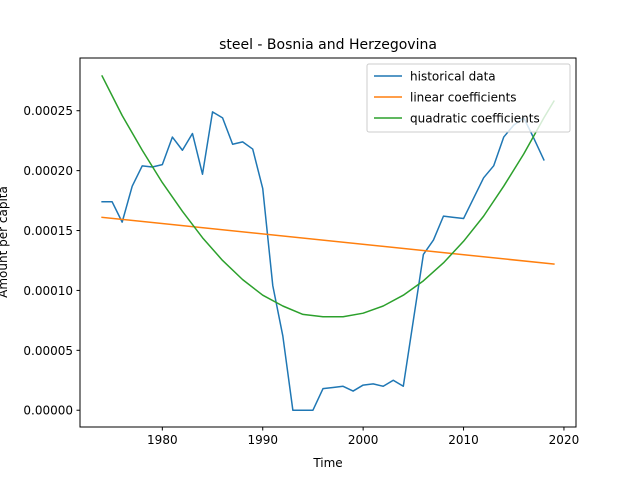 Image resolution: width=640 pixels, height=480 pixels. I want to click on x-tick-label: 1990, so click(262, 440).